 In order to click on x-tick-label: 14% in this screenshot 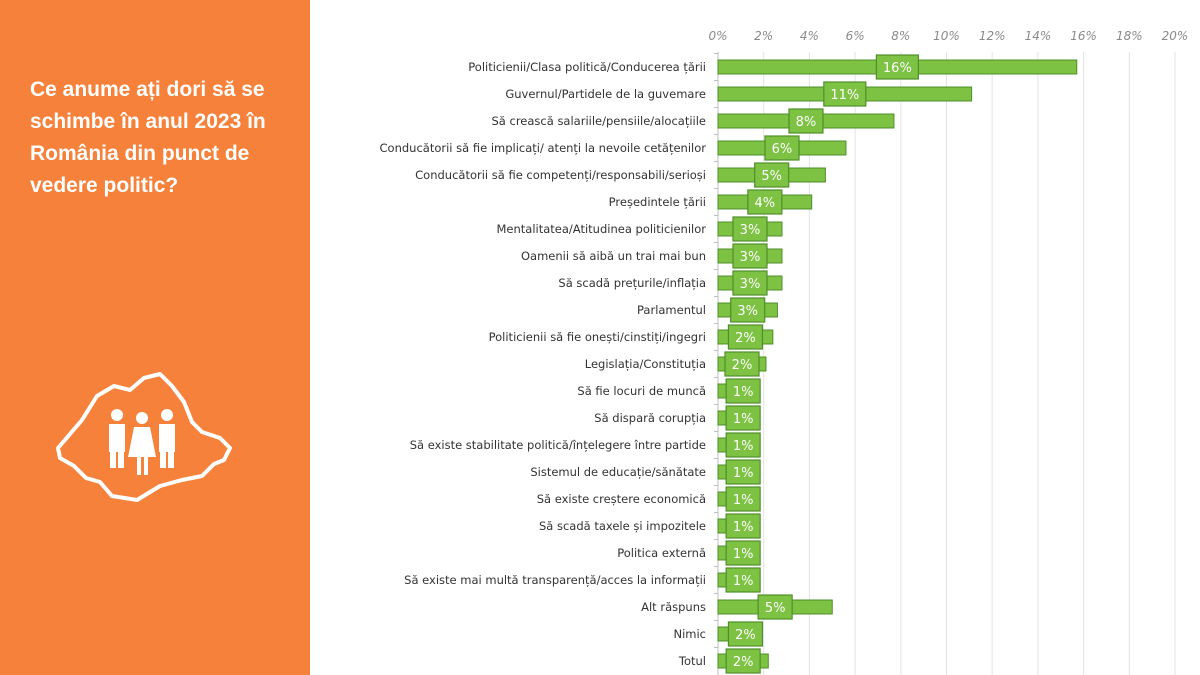, I will do `click(1038, 36)`.